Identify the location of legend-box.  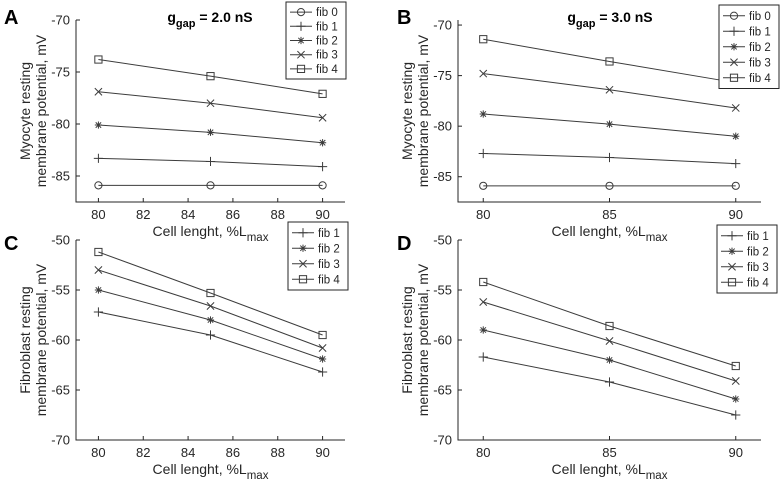
(747, 259).